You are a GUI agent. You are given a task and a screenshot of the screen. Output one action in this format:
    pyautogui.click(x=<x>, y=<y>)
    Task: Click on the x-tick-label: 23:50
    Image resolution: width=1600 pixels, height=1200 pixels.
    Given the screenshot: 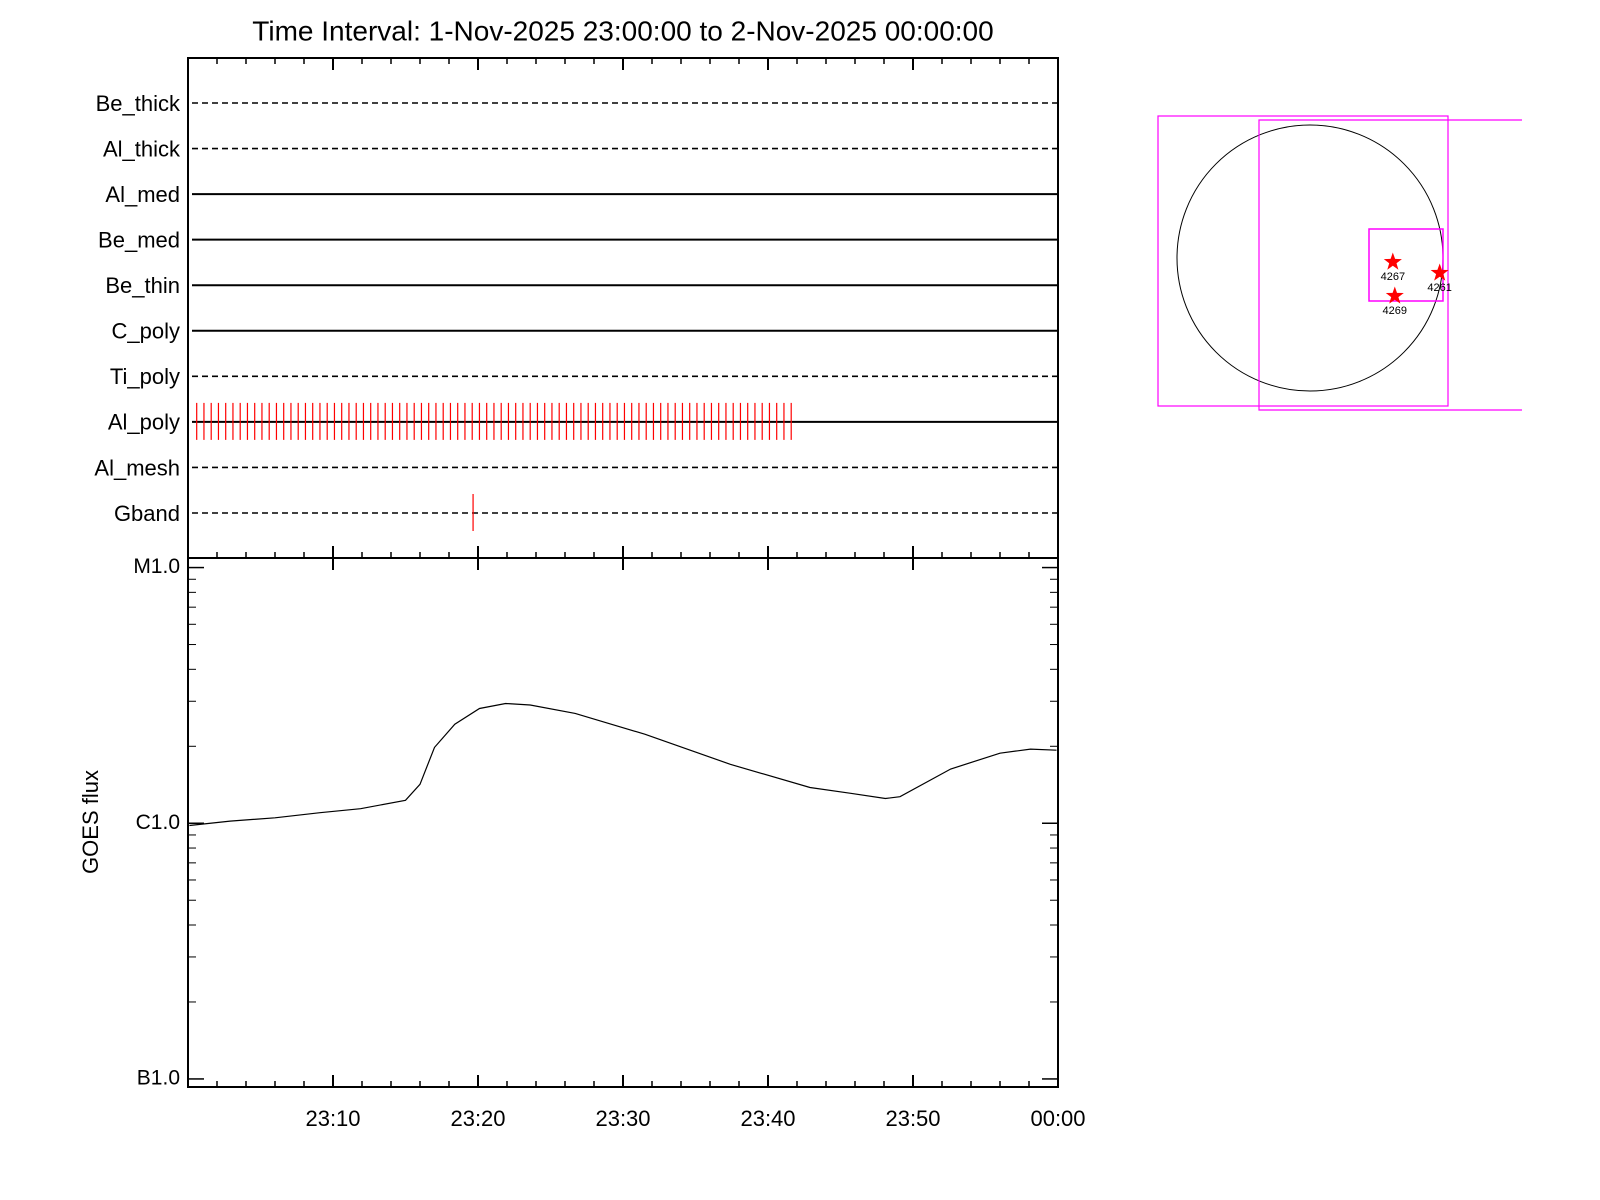 What is the action you would take?
    pyautogui.click(x=912, y=1118)
    